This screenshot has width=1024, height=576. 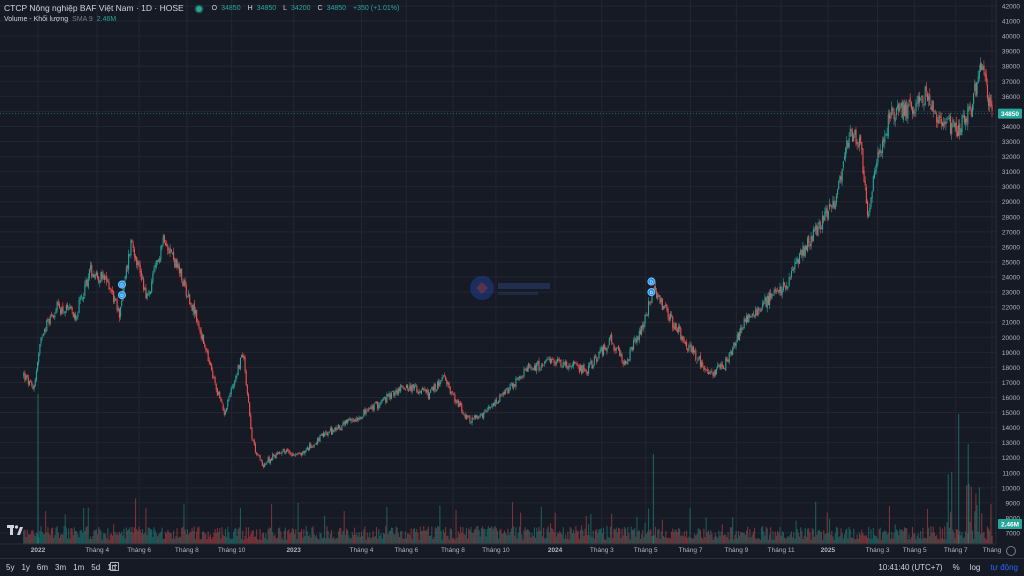 I want to click on range-5y: 5y, so click(x=10, y=567).